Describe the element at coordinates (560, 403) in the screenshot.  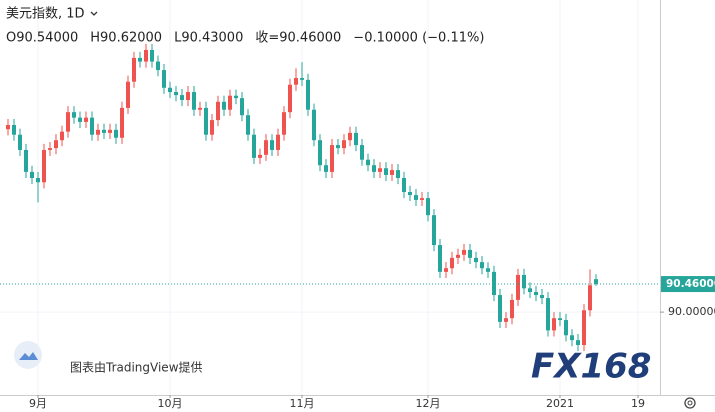
I see `x-tick-label: 2021` at that location.